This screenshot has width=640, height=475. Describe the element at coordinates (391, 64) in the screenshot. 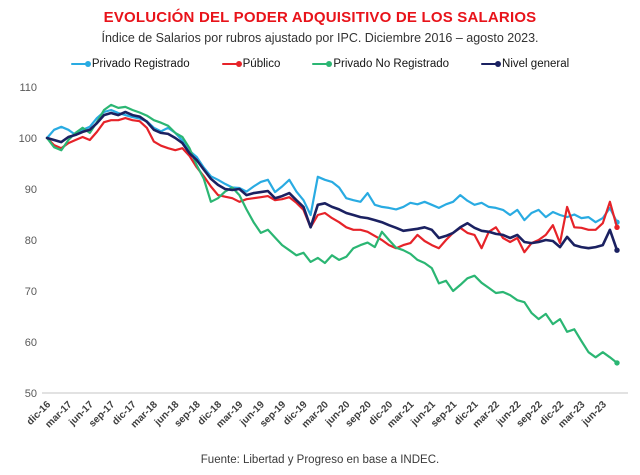

I see `legend-label: Privado No Registrado` at that location.